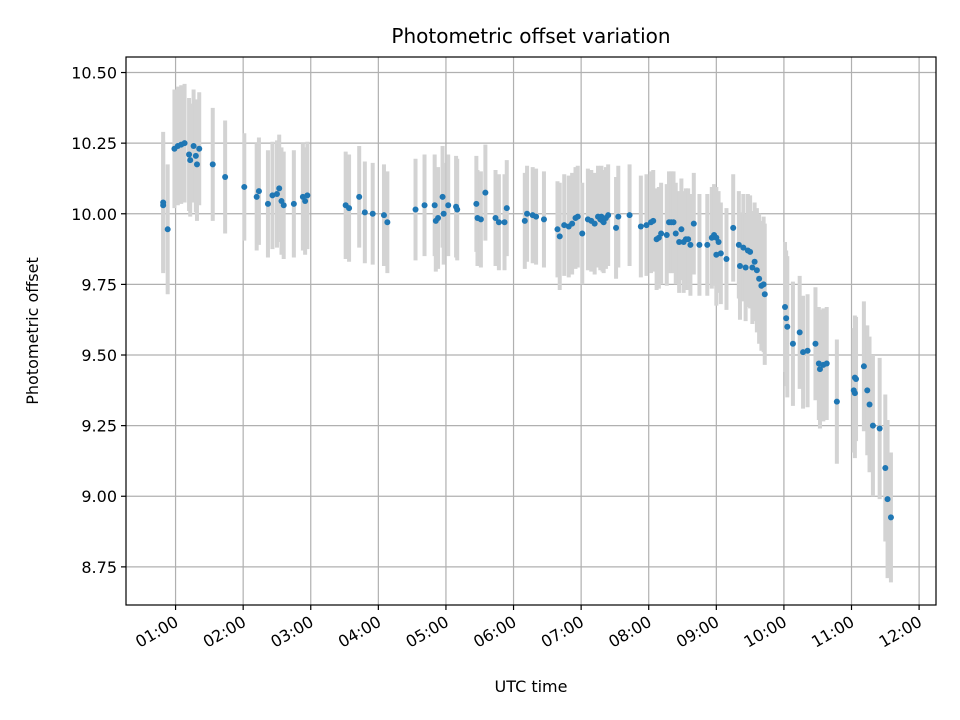  What do you see at coordinates (99, 567) in the screenshot?
I see `y-tick-label: 8.75` at bounding box center [99, 567].